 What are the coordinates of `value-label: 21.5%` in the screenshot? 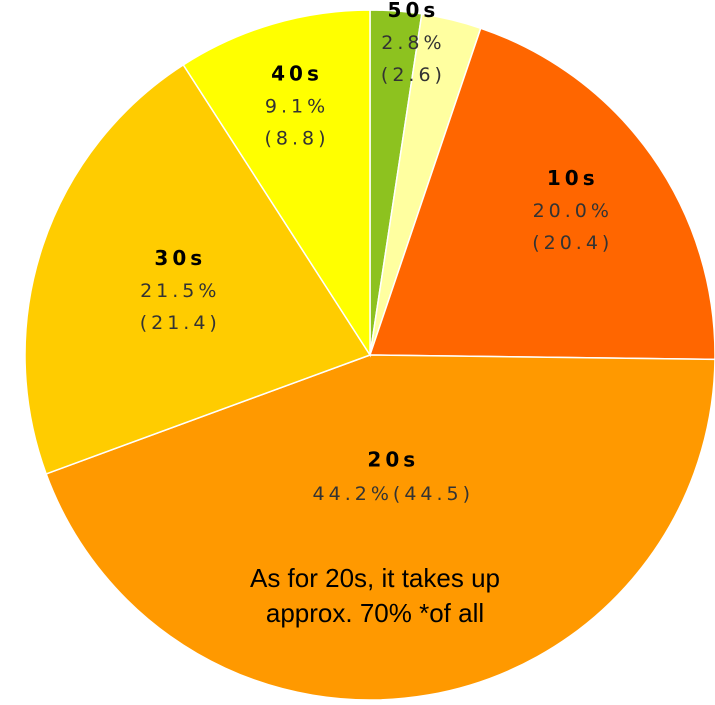 It's located at (180, 291).